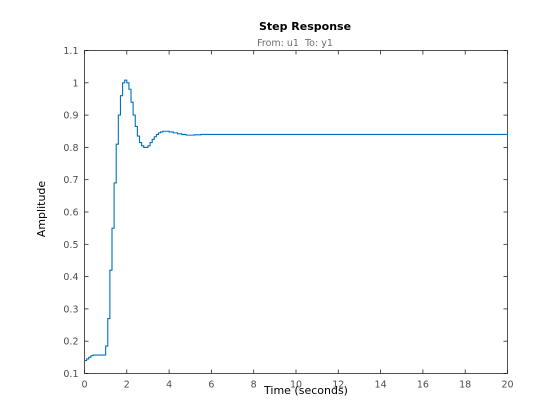 The height and width of the screenshot is (420, 560). What do you see at coordinates (254, 385) in the screenshot?
I see `x-tick-label: 8` at bounding box center [254, 385].